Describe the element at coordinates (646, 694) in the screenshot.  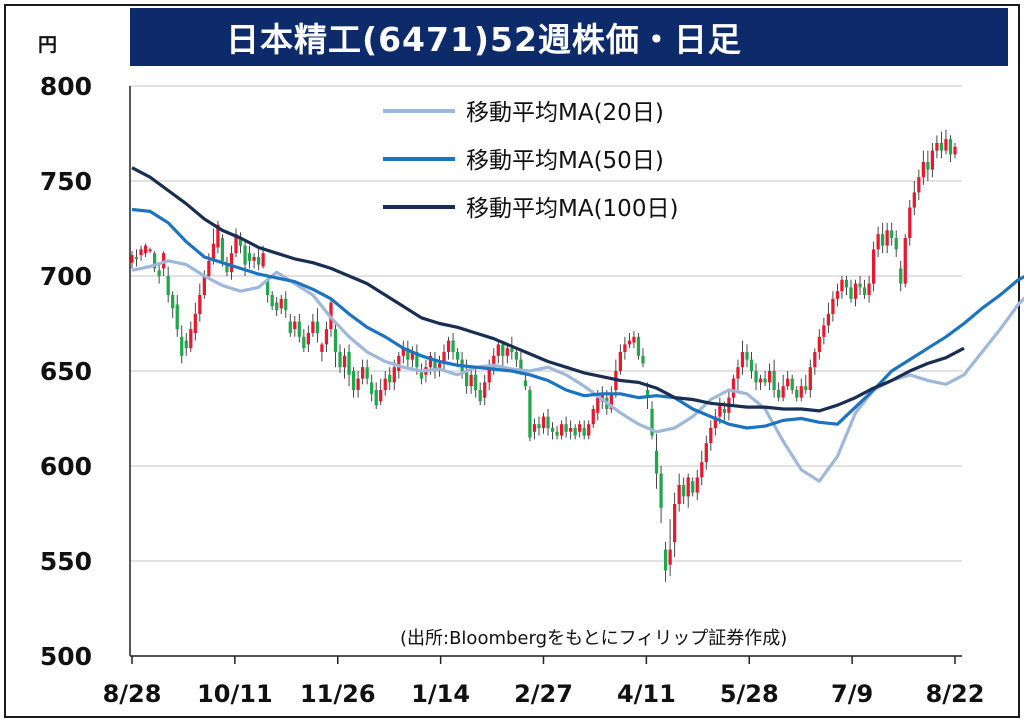
I see `x-tick-label: 4/11` at that location.